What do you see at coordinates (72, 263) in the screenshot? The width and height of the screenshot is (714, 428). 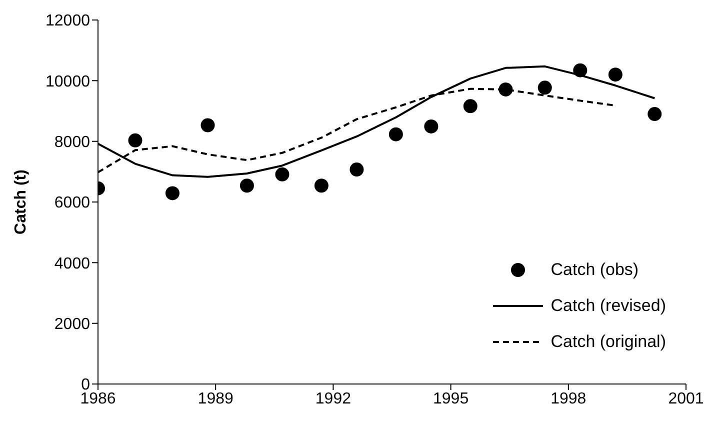 I see `y-tick-label: 4000` at bounding box center [72, 263].